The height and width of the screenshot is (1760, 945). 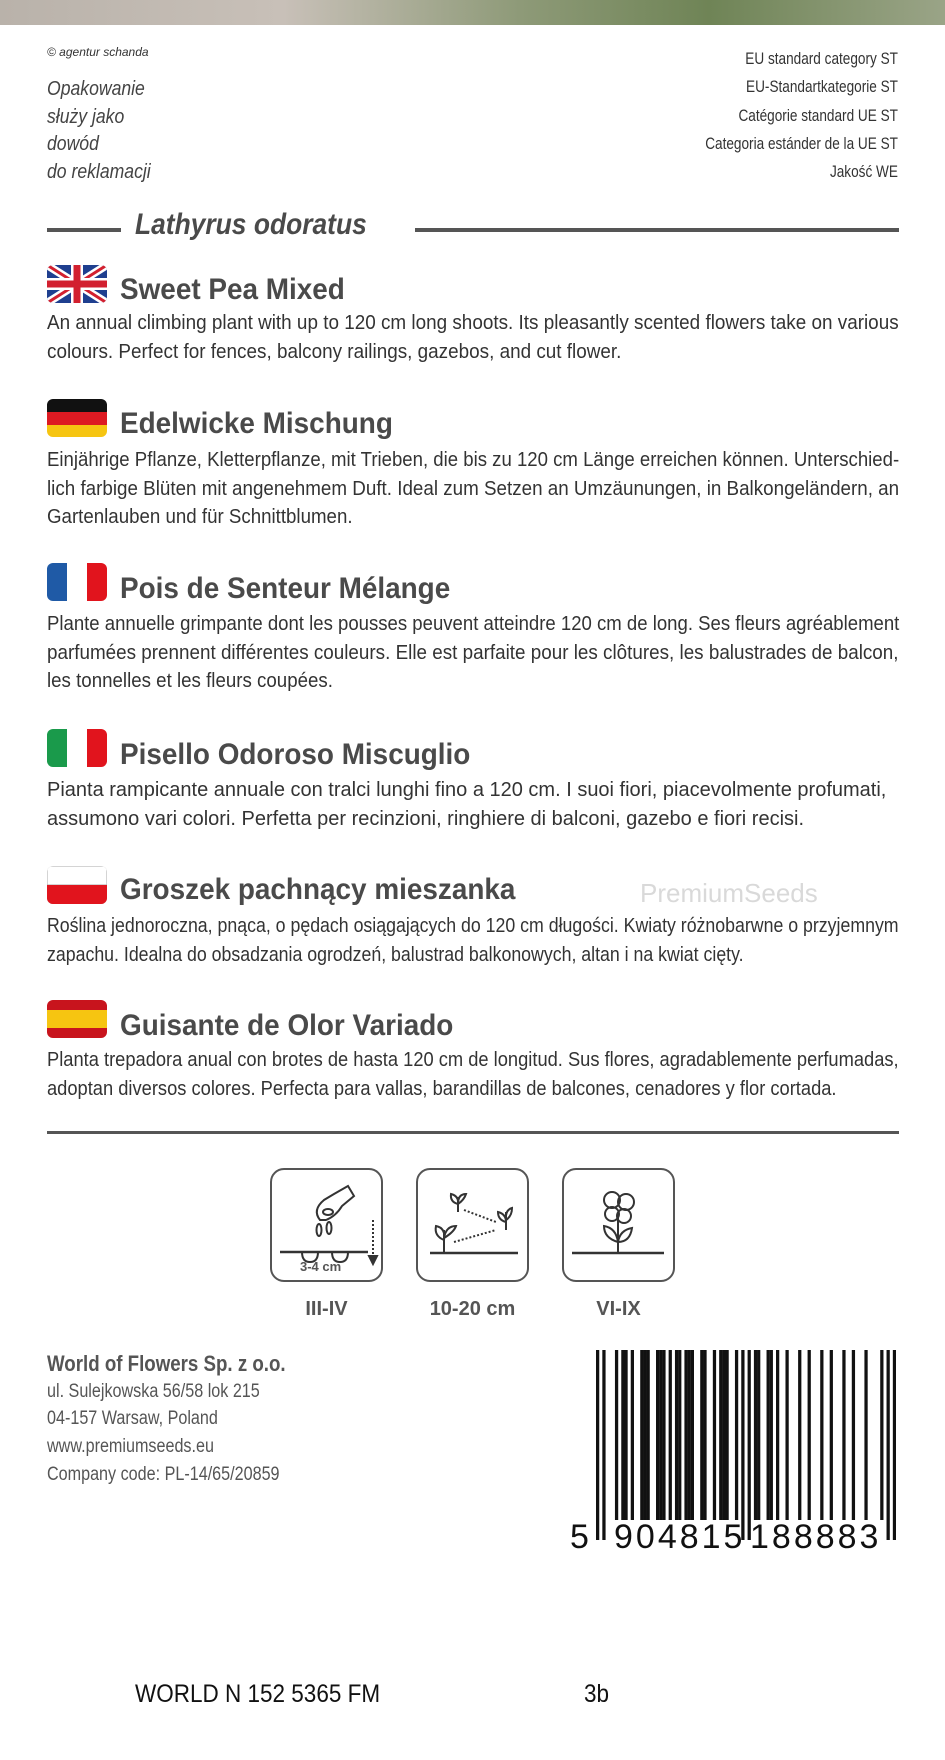 I want to click on print-code: WORLD N 152 5365 FM, so click(x=258, y=1694).